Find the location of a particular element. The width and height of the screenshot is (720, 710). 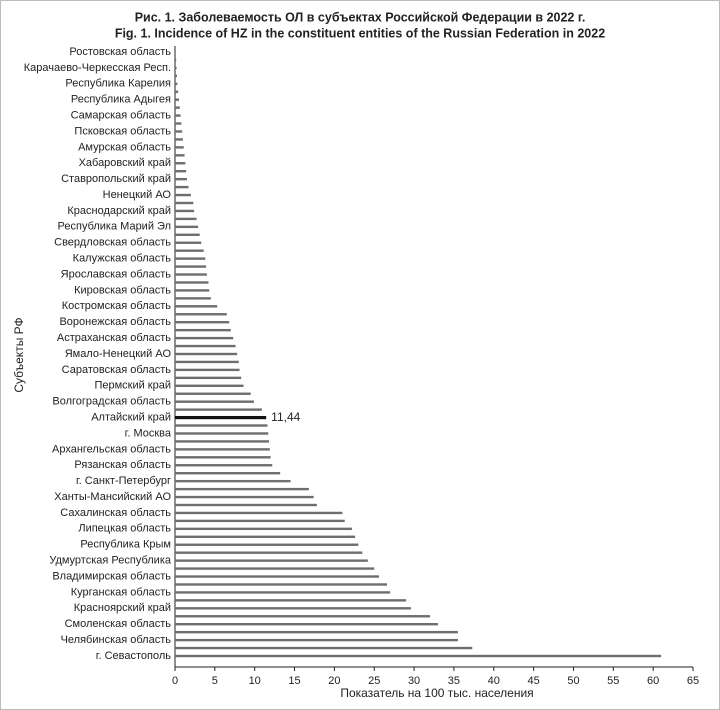

x-tick-label: 25 is located at coordinates (374, 681).